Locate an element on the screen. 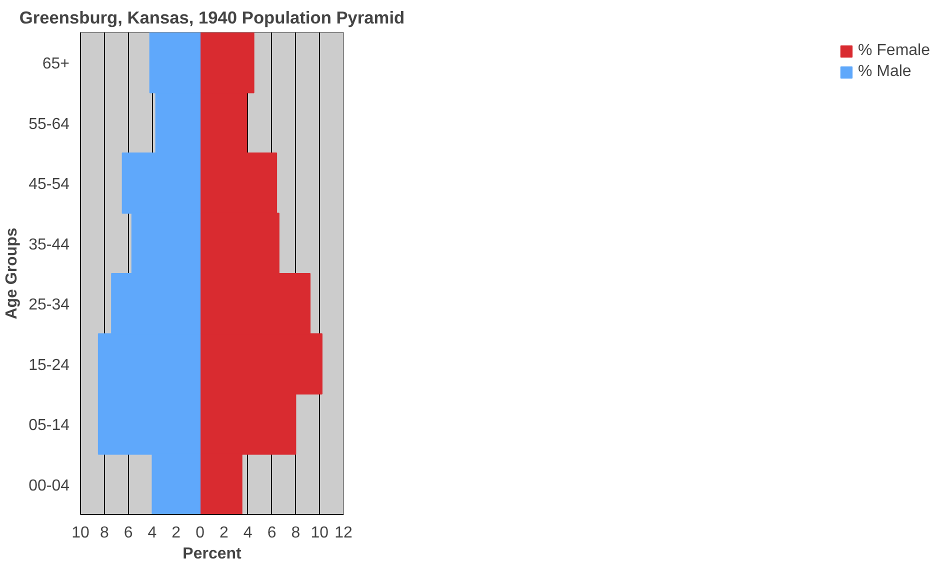 The image size is (952, 575). y-axis-title: Age Groups is located at coordinates (12, 274).